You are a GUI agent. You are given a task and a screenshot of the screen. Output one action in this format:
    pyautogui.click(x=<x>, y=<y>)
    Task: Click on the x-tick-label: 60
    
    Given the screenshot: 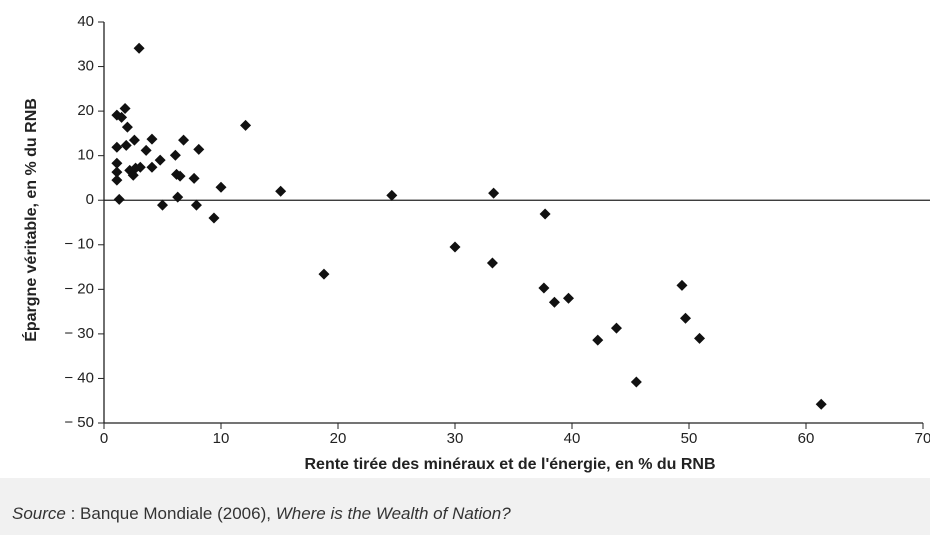 What is the action you would take?
    pyautogui.click(x=806, y=438)
    